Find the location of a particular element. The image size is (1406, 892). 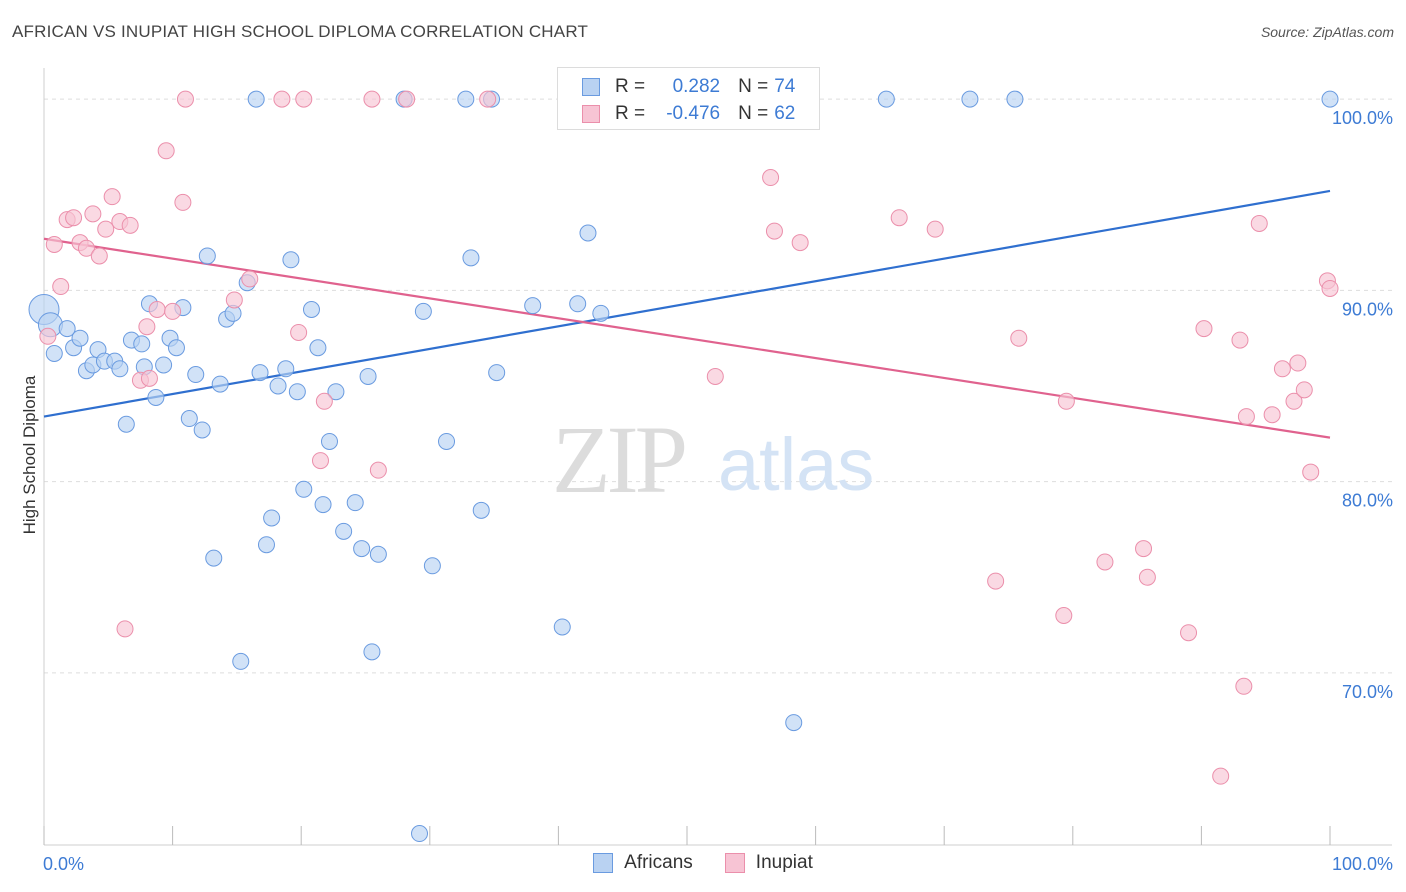

chart-source: Source: ZipAtlas.com is located at coordinates (1327, 32).